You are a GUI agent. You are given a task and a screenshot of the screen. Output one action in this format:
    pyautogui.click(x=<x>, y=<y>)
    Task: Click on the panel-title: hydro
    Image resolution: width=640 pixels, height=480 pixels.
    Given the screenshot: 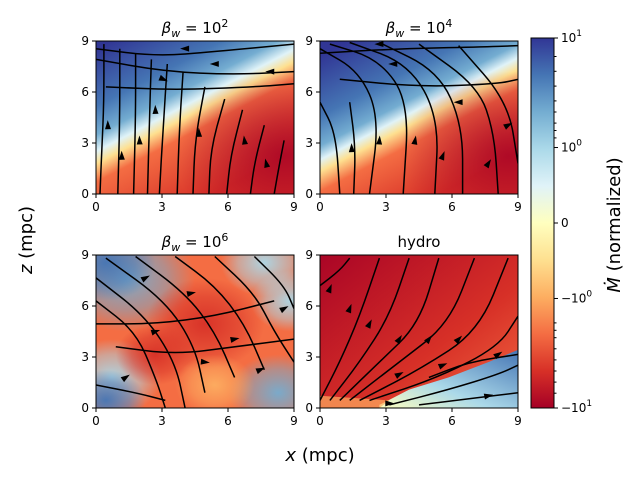 What is the action you would take?
    pyautogui.click(x=419, y=242)
    